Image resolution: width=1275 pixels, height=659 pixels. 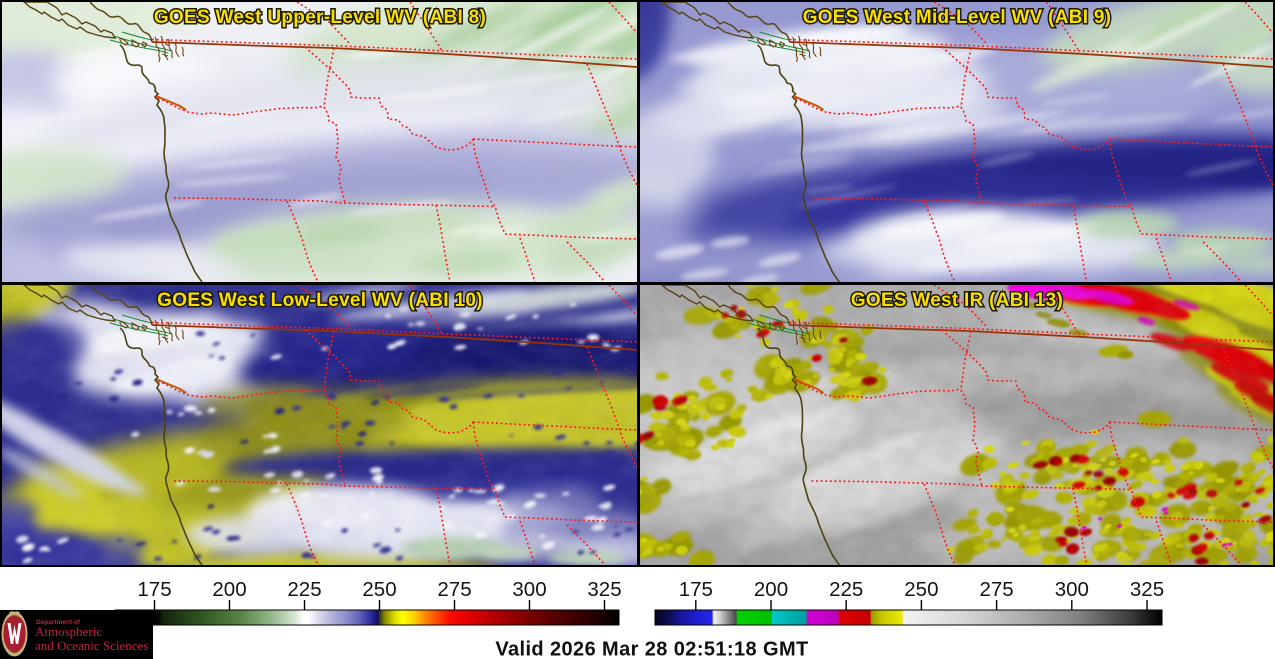 I want to click on svg-text: GOES West Mid-Level WV (ABI 9), so click(x=957, y=17).